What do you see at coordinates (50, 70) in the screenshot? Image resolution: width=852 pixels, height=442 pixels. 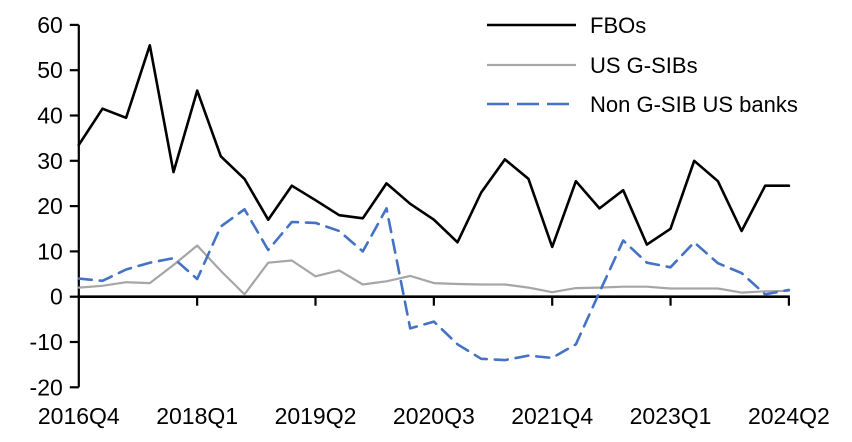 I see `y-tick-label: 50` at bounding box center [50, 70].